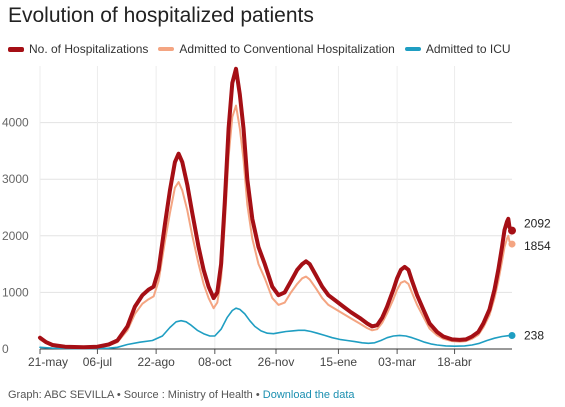 Image resolution: width=565 pixels, height=407 pixels. What do you see at coordinates (15, 179) in the screenshot?
I see `y-tick-label-3000: 3000` at bounding box center [15, 179].